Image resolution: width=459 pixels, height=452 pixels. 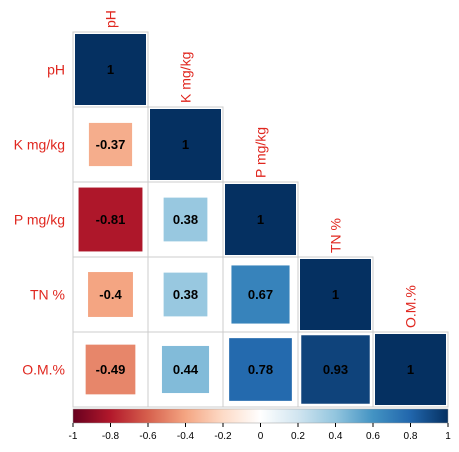 What do you see at coordinates (373, 436) in the screenshot?
I see `colorbar-tick-label: 0.6` at bounding box center [373, 436].